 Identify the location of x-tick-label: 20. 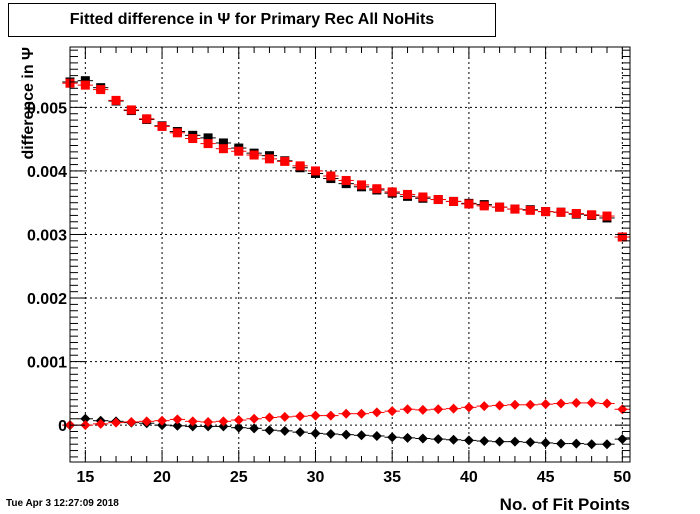
(162, 477).